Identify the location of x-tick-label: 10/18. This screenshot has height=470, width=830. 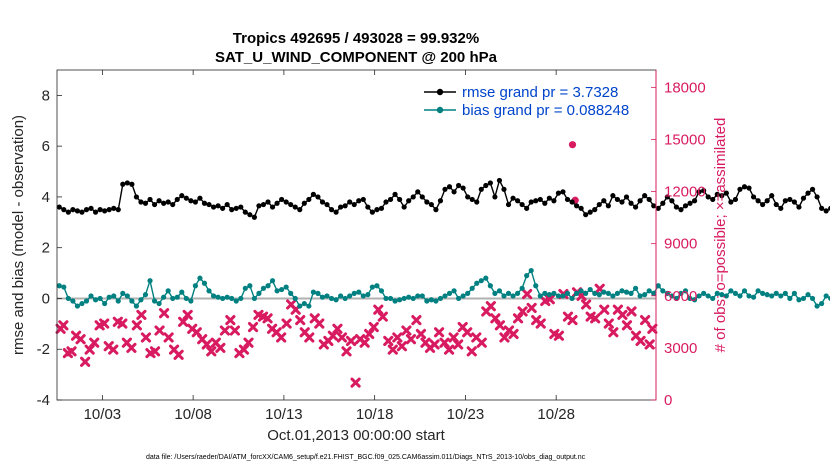
(375, 414).